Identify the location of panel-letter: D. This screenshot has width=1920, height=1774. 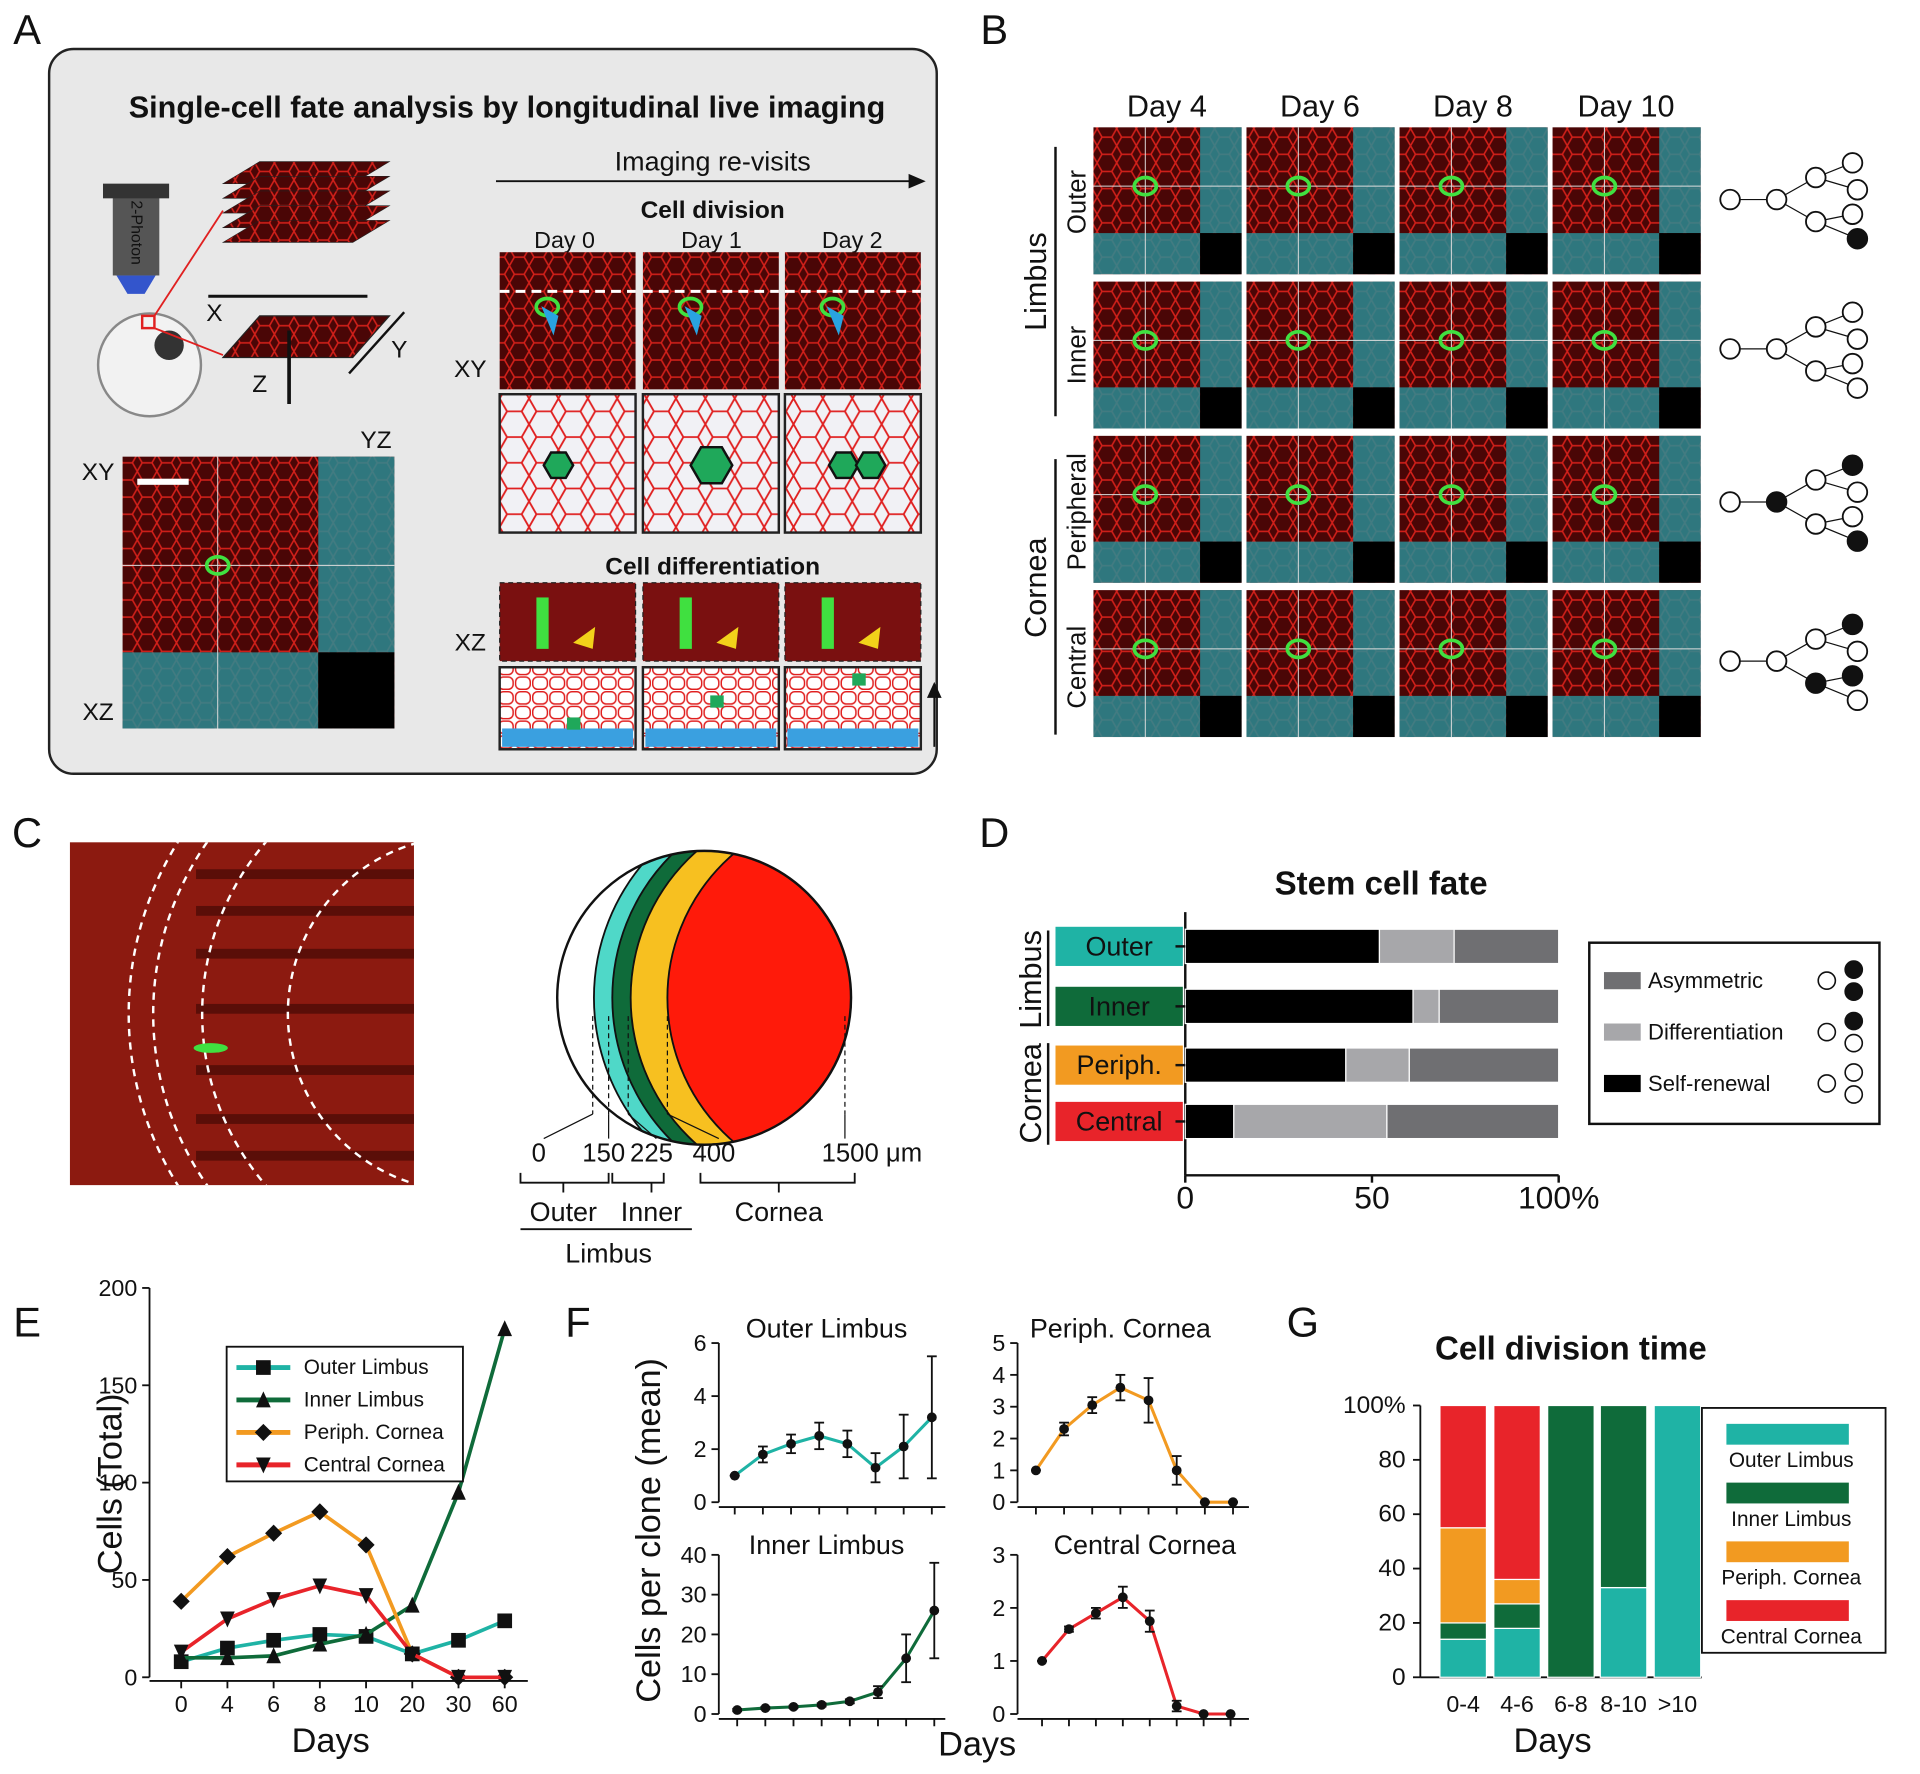
(994, 832).